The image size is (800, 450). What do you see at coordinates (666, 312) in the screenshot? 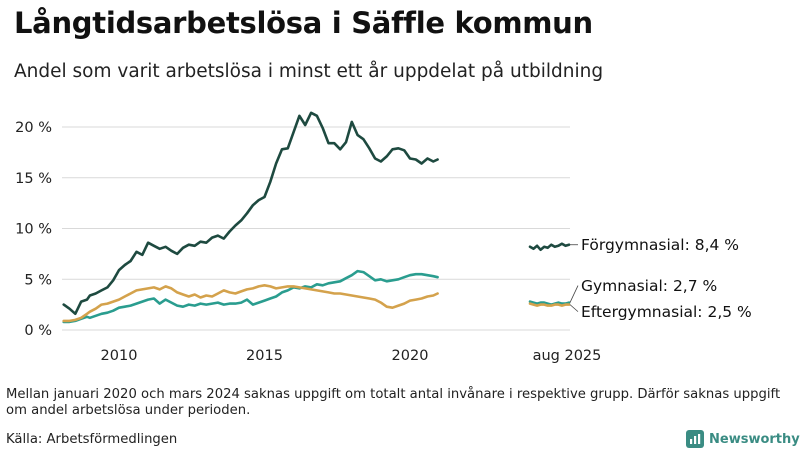
I see `end-label-eftergymnasial: Eftergymnasial: 2,5 %` at bounding box center [666, 312].